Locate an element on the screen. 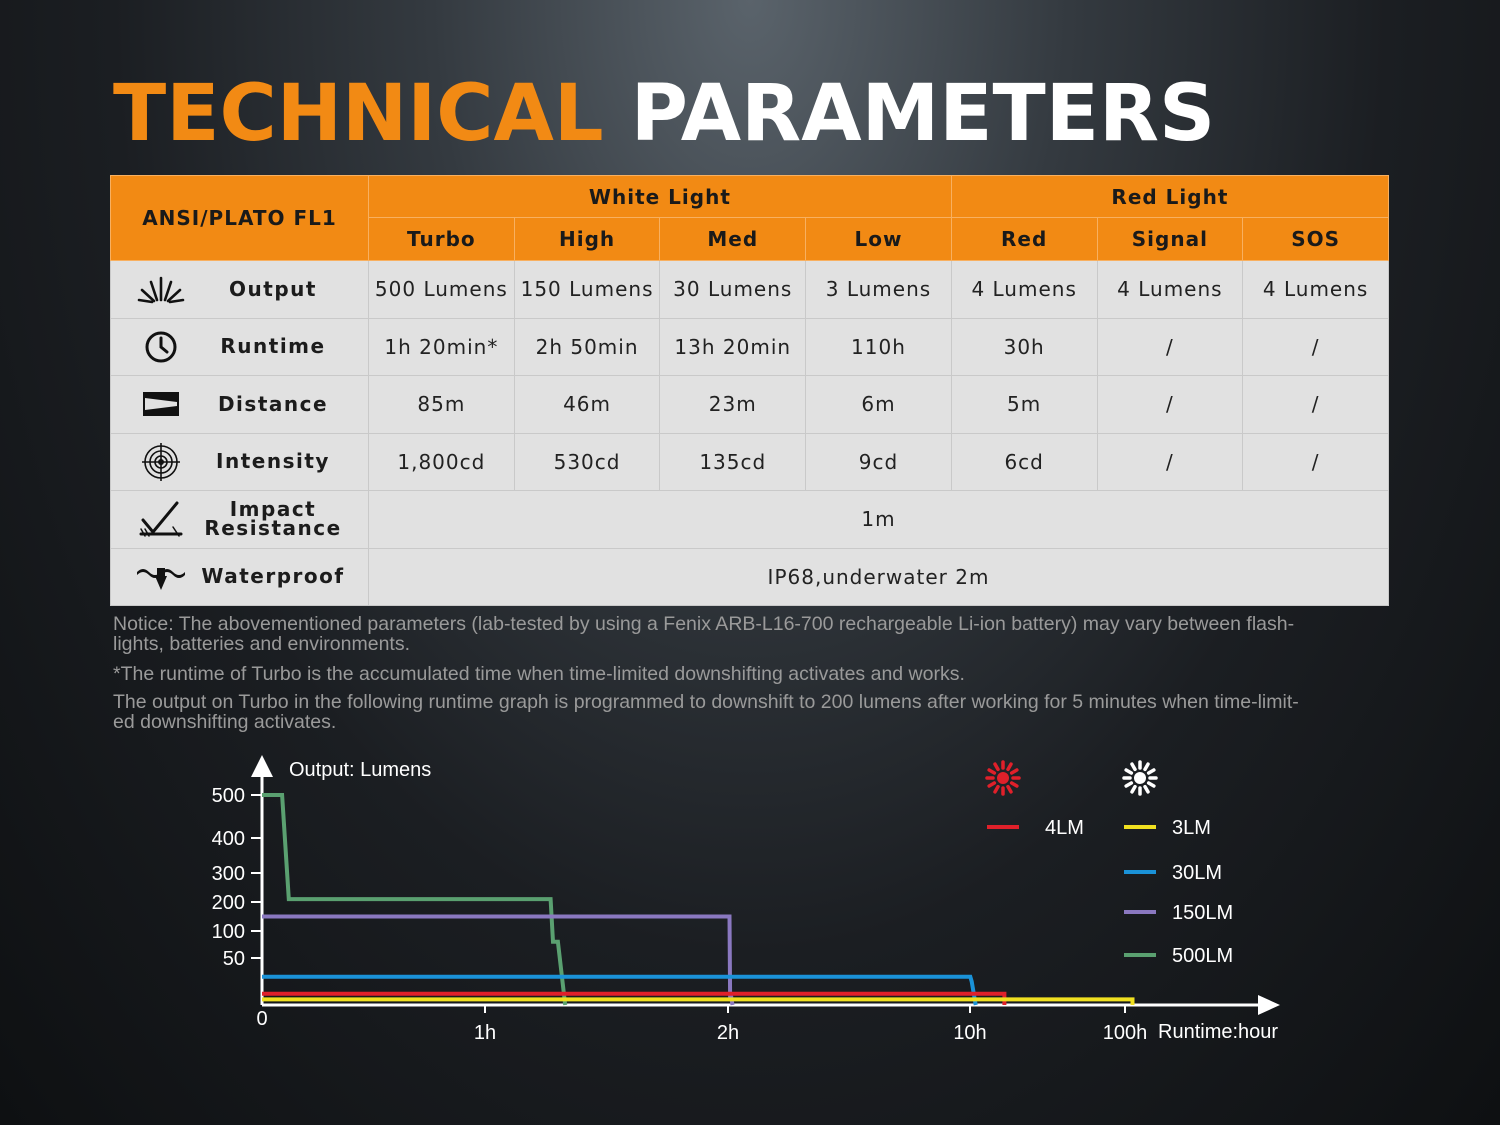 Image resolution: width=1500 pixels, height=1125 pixels. y-tick-label: 100 is located at coordinates (228, 932).